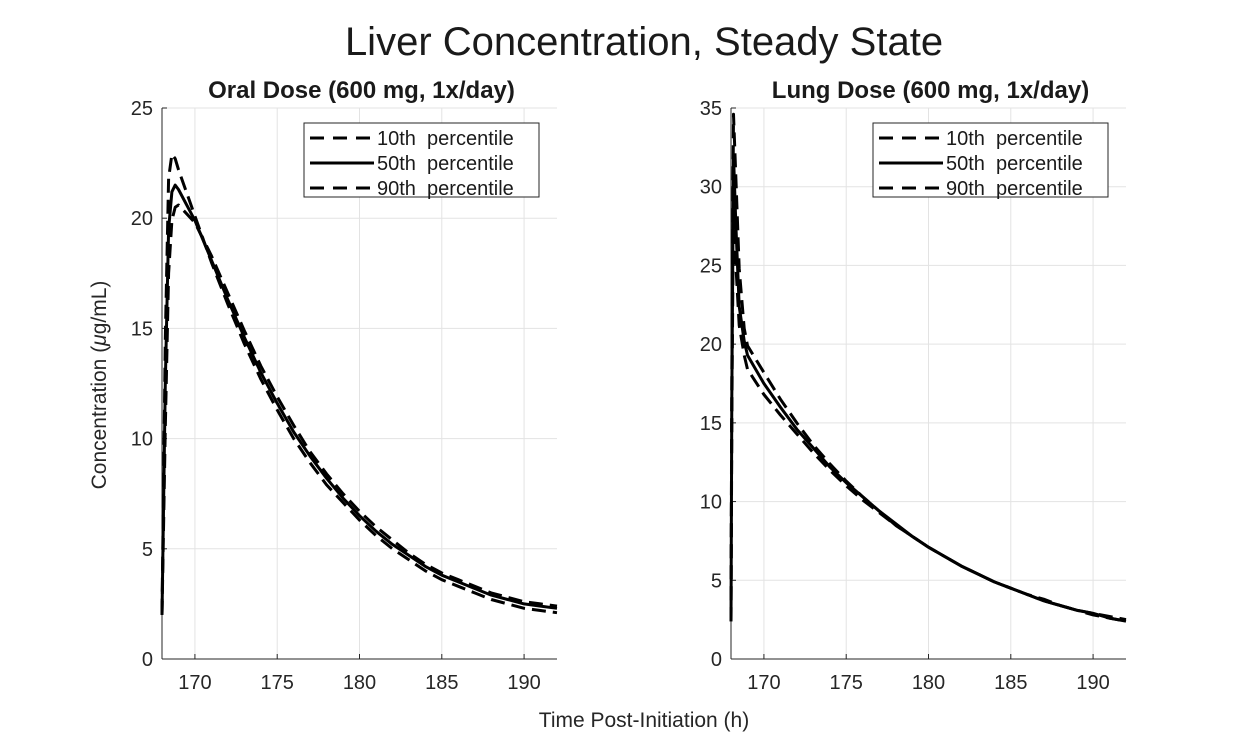  I want to click on lung-legend-label-1: 10th percentile, so click(1014, 139).